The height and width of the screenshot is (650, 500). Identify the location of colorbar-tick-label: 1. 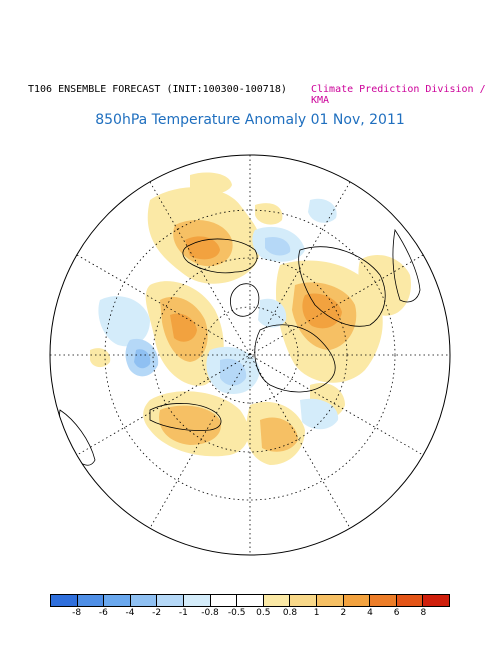
(316, 613).